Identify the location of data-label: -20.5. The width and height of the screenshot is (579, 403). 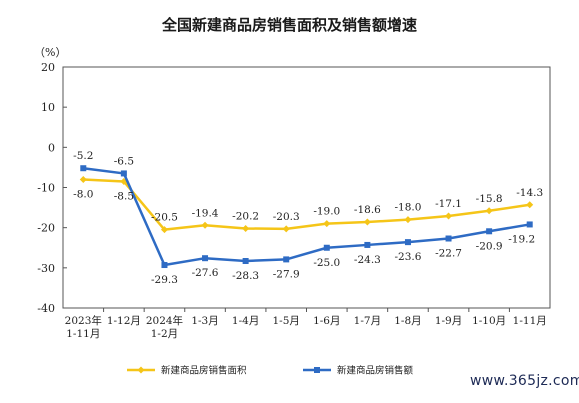
(164, 218).